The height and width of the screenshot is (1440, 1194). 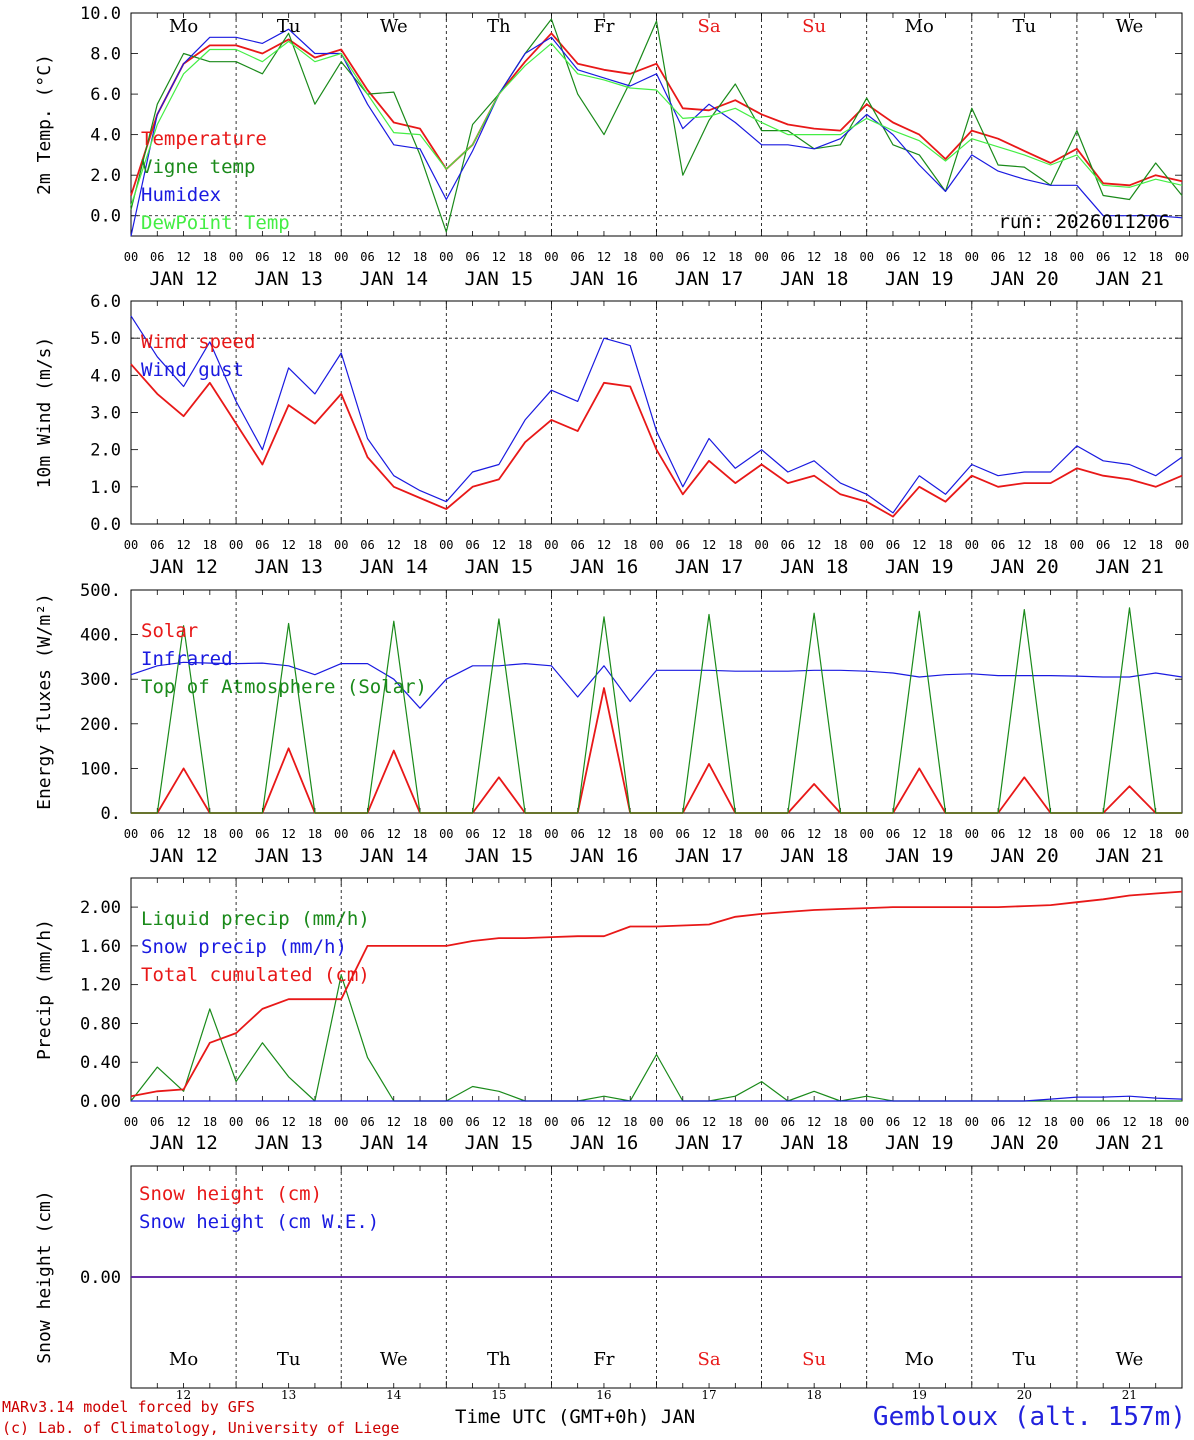 I want to click on y-tick-label: 10.0, so click(x=100, y=14).